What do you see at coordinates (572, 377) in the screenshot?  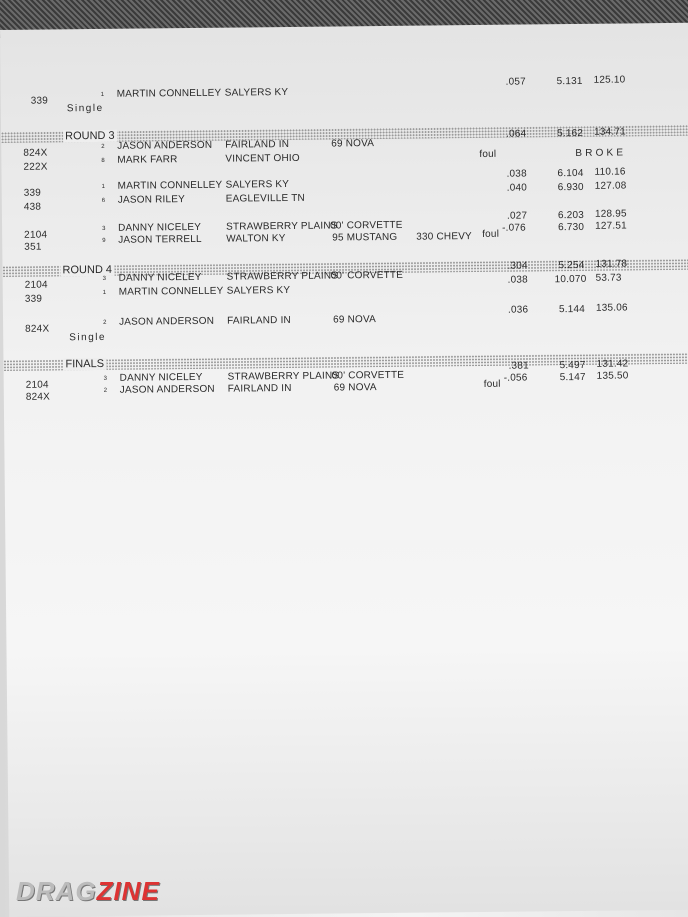 I see `elapsed-time: 5.147` at bounding box center [572, 377].